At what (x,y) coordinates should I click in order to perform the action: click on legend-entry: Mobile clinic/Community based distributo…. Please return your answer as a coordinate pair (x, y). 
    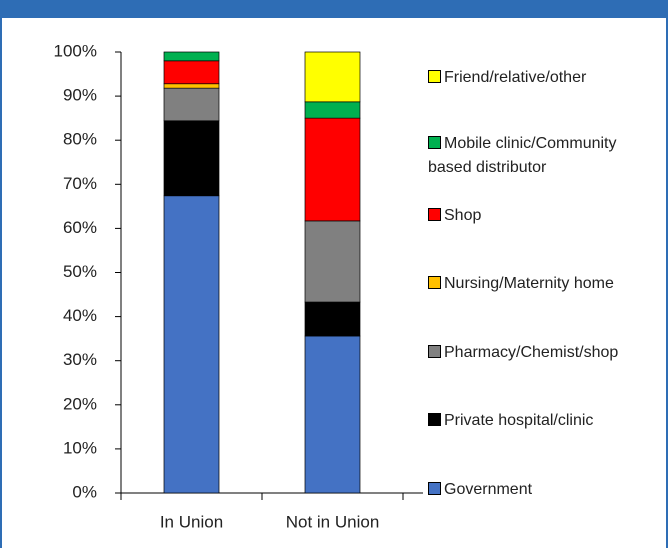
    Looking at the image, I should click on (543, 156).